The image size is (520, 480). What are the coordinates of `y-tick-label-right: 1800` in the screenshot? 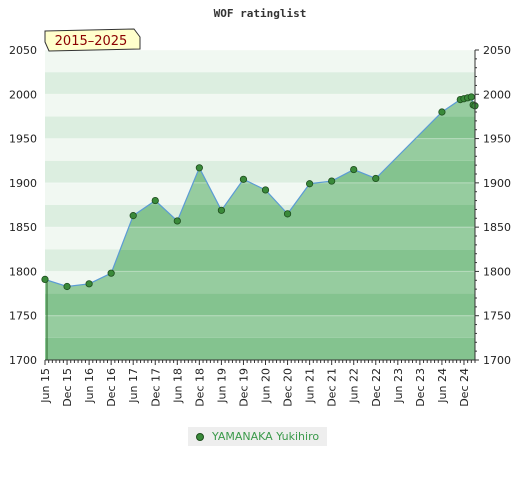 It's located at (497, 271).